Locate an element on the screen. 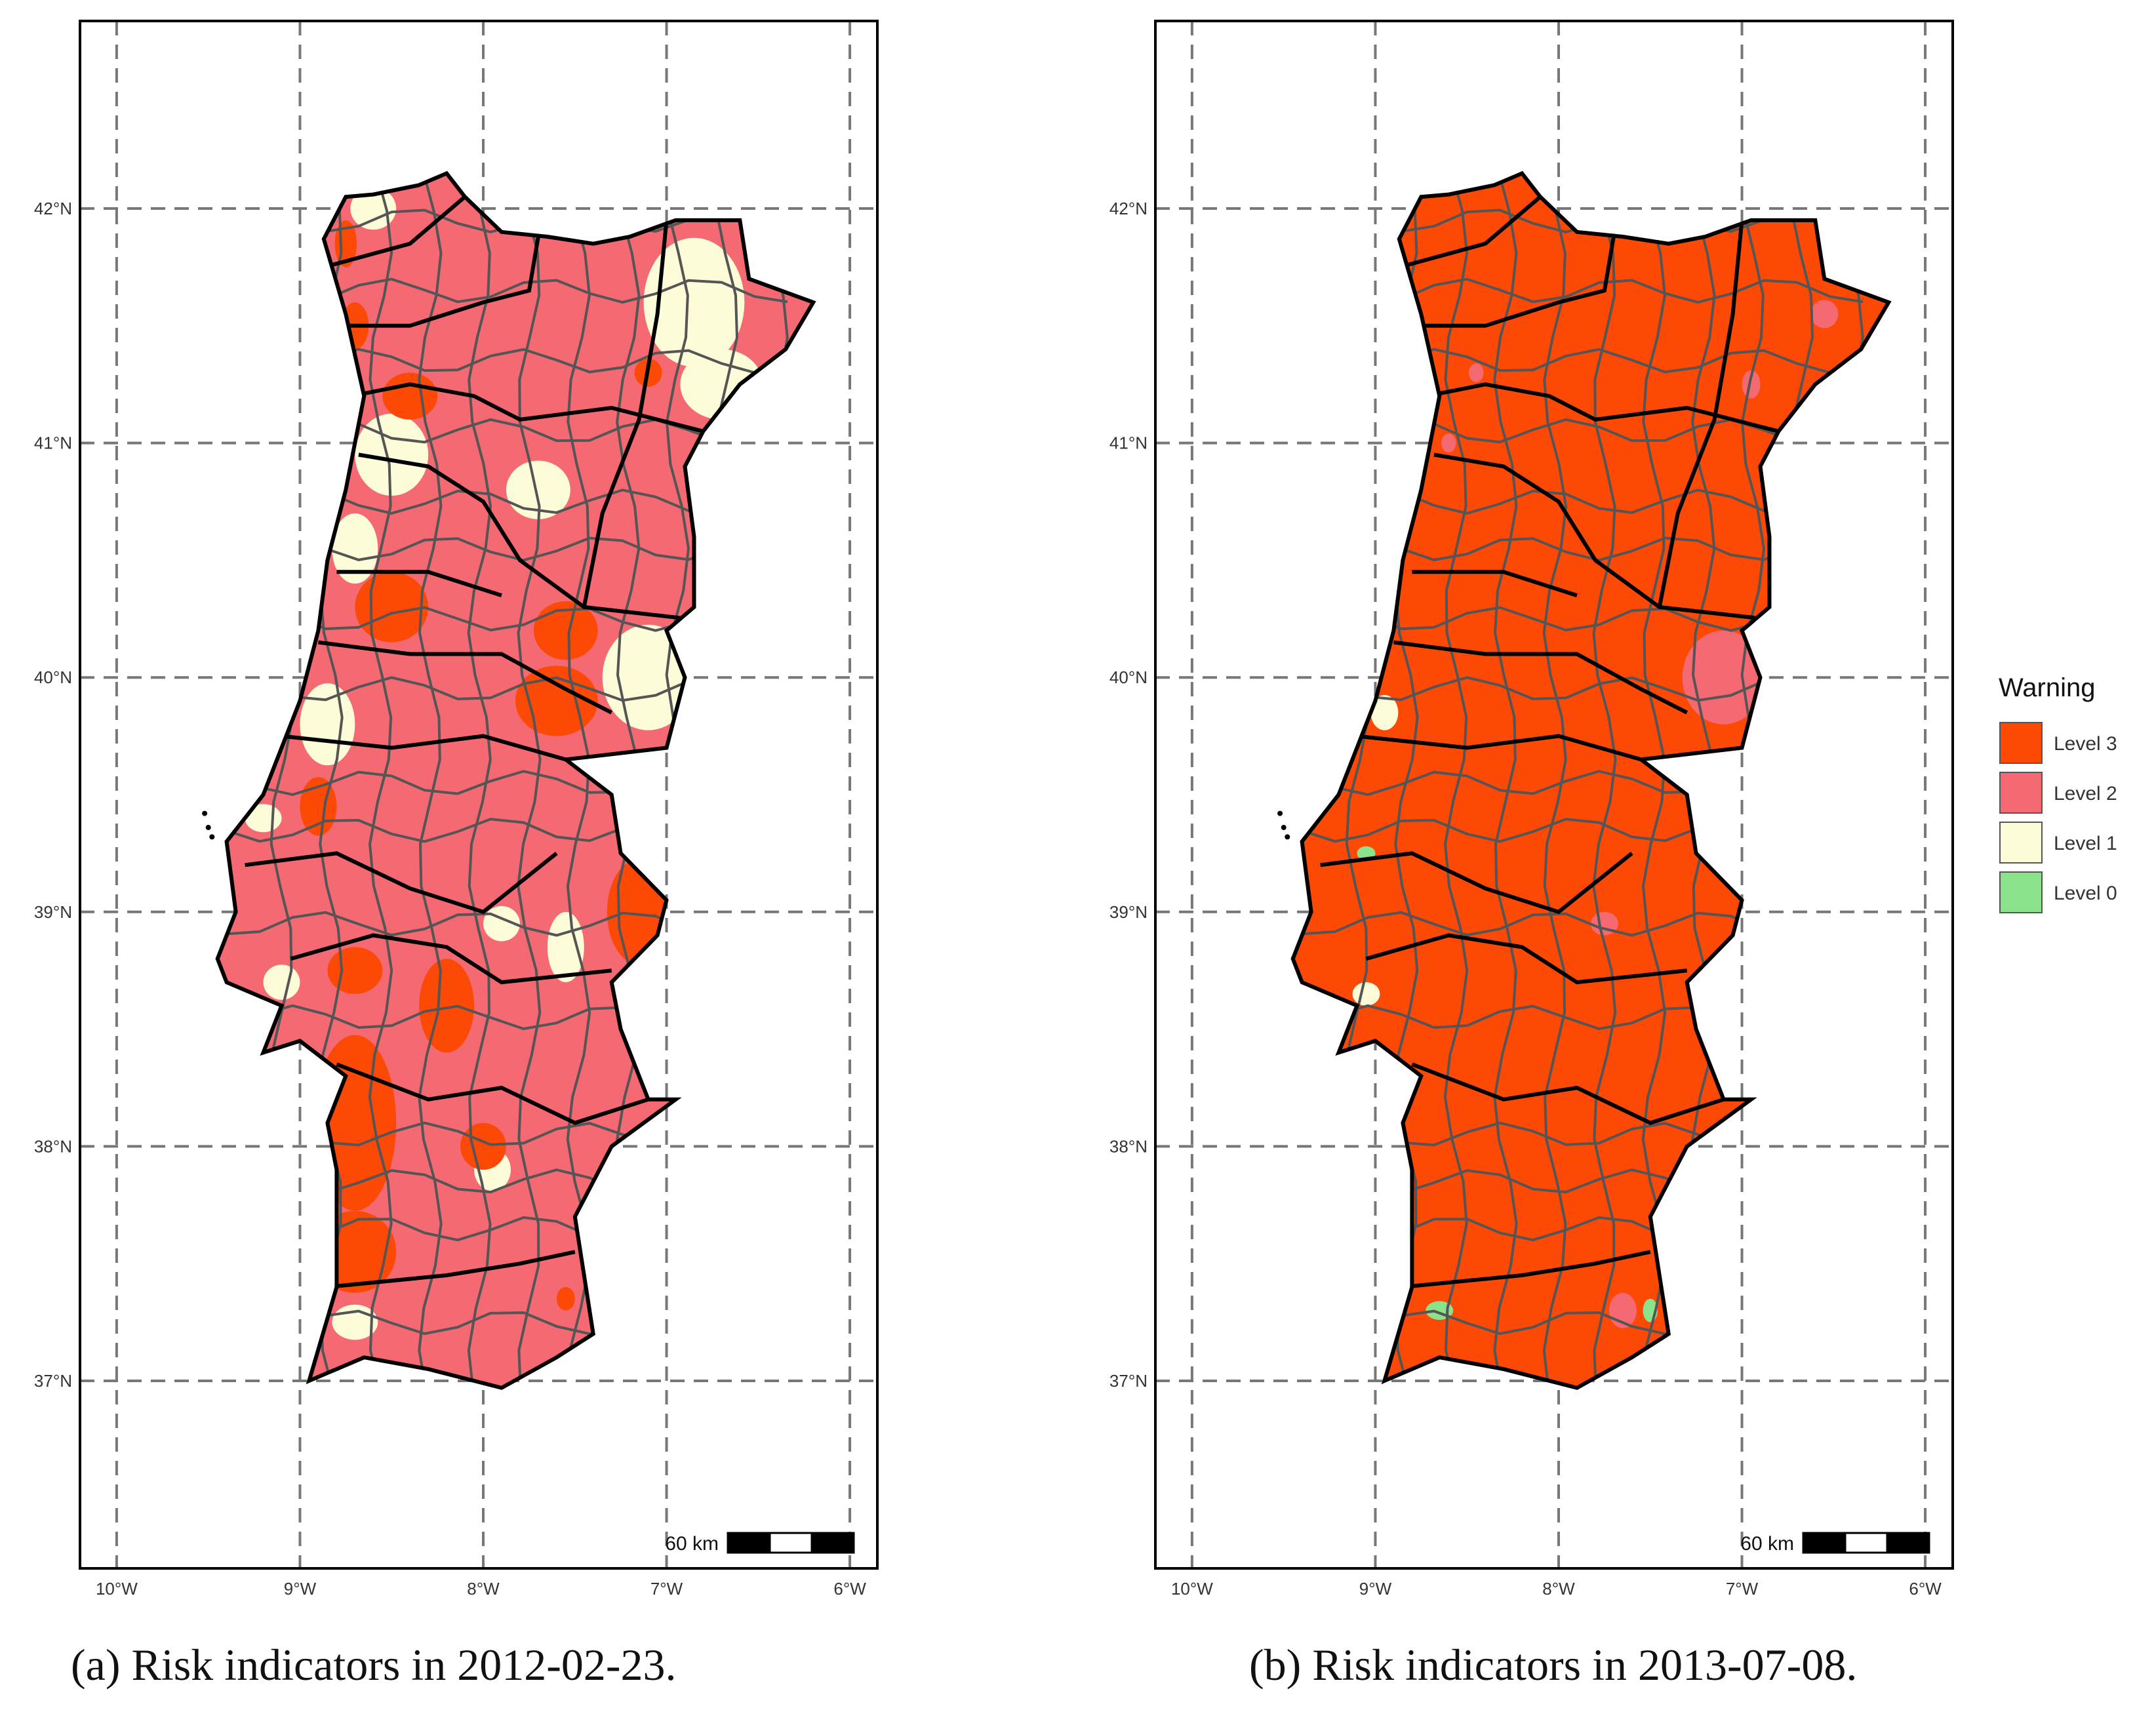  legend: Warning Level 3 Level 2 Level 1 Level 0 is located at coordinates (2058, 793).